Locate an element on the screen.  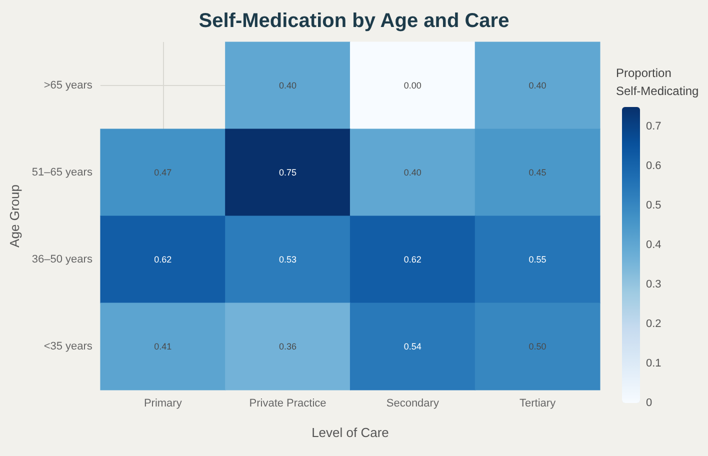
color-bar-label: 0.7 is located at coordinates (654, 126).